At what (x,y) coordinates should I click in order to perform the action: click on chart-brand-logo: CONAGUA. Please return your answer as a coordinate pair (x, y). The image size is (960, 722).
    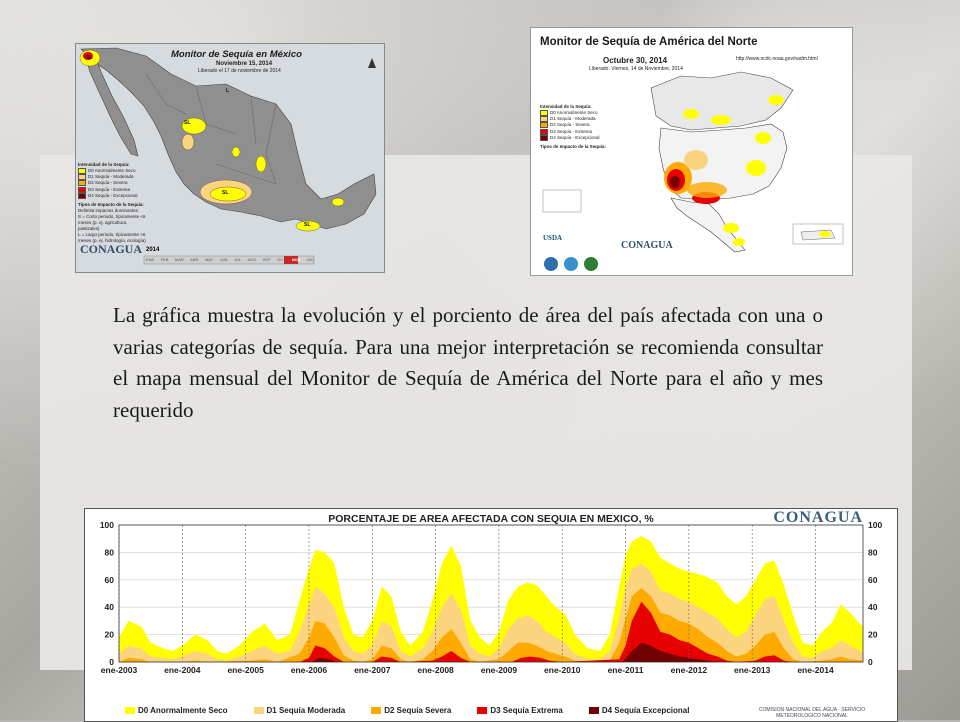
    Looking at the image, I should click on (818, 517).